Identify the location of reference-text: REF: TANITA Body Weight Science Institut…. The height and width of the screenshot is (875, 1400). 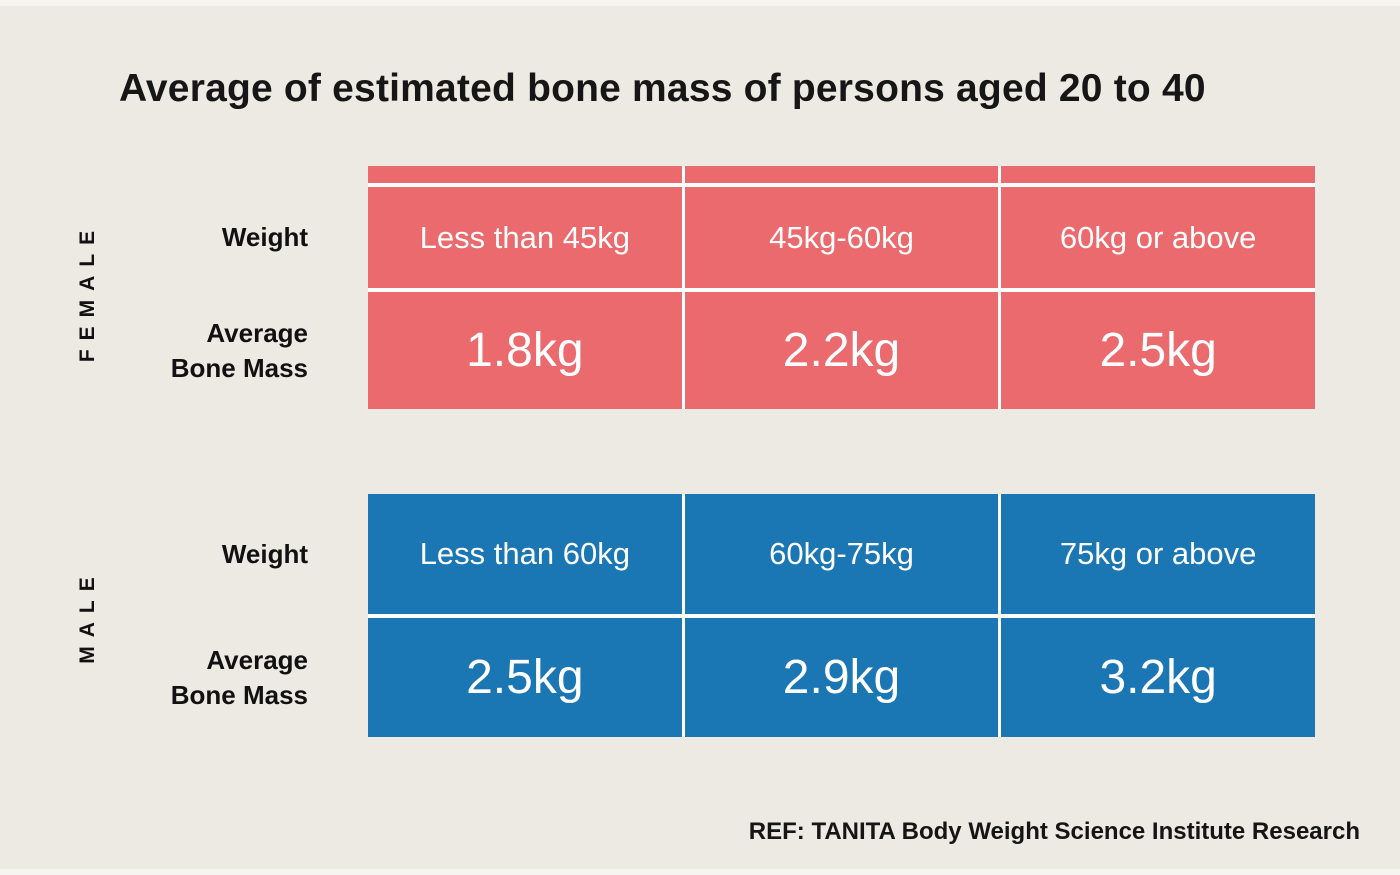
(1054, 831).